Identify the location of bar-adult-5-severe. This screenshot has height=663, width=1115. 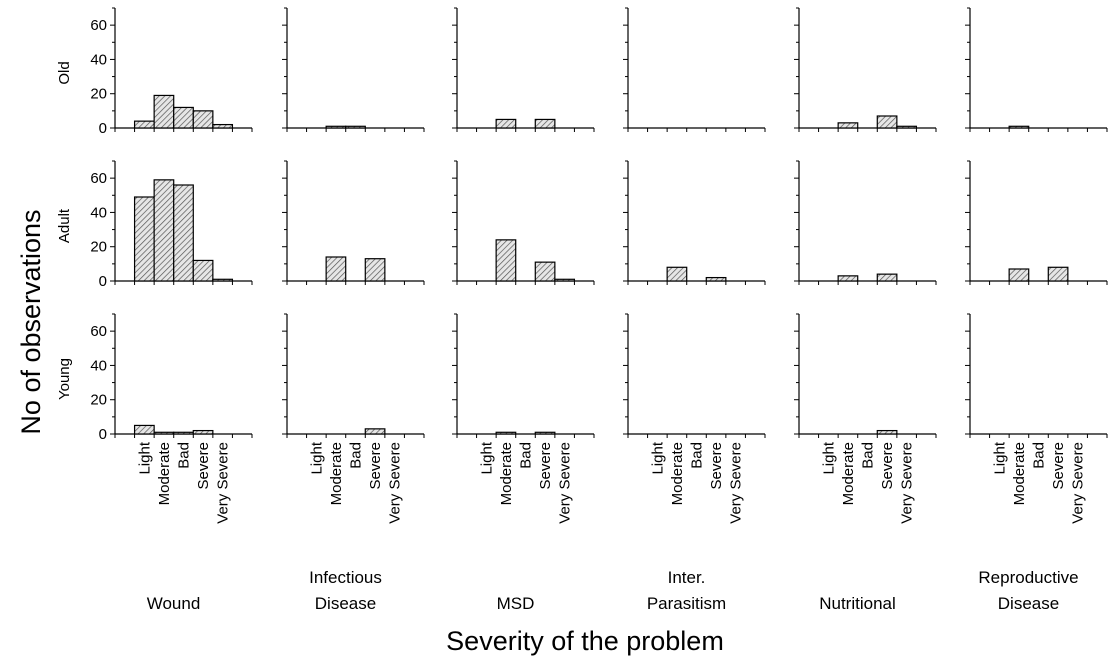
(1058, 274).